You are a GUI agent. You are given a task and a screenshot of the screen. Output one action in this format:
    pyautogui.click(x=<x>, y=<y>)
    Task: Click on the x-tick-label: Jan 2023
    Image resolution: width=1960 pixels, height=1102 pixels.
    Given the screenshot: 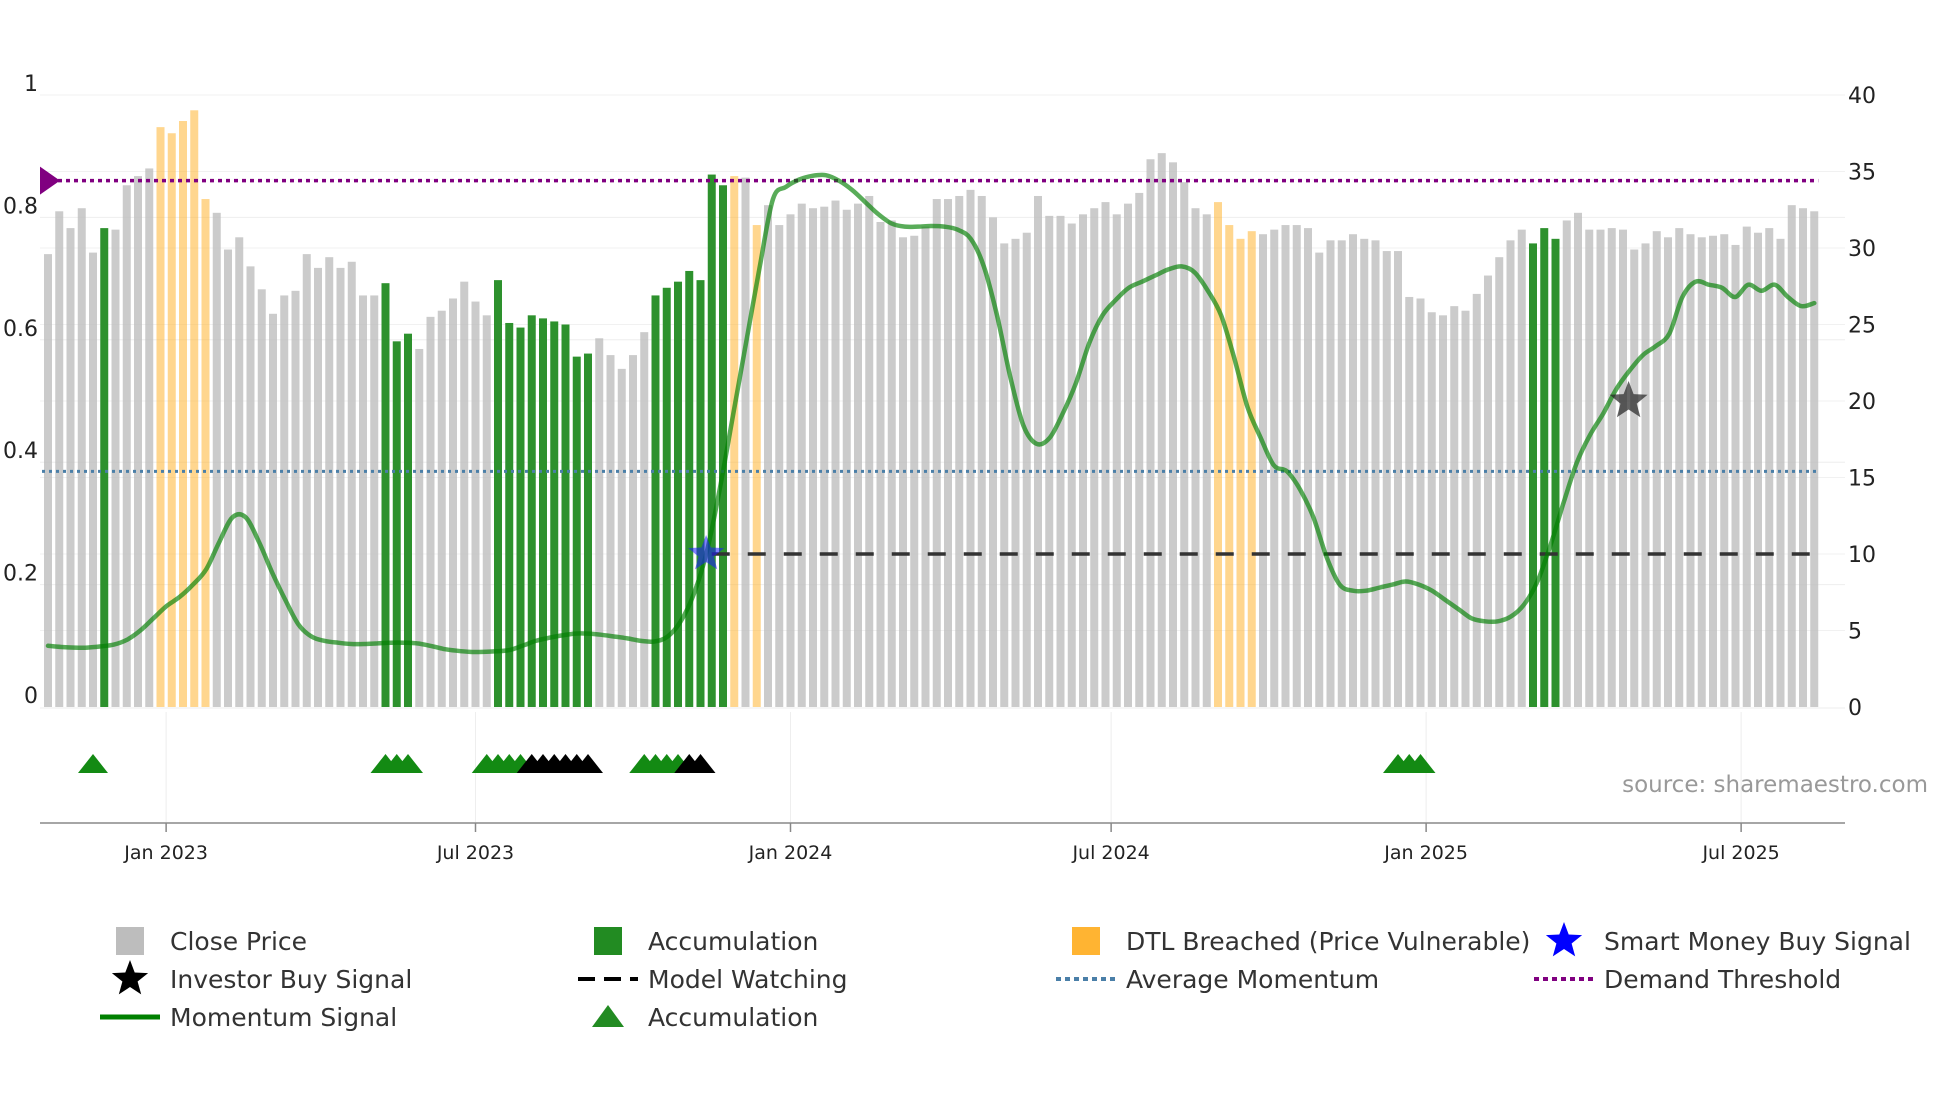 What is the action you would take?
    pyautogui.click(x=165, y=853)
    